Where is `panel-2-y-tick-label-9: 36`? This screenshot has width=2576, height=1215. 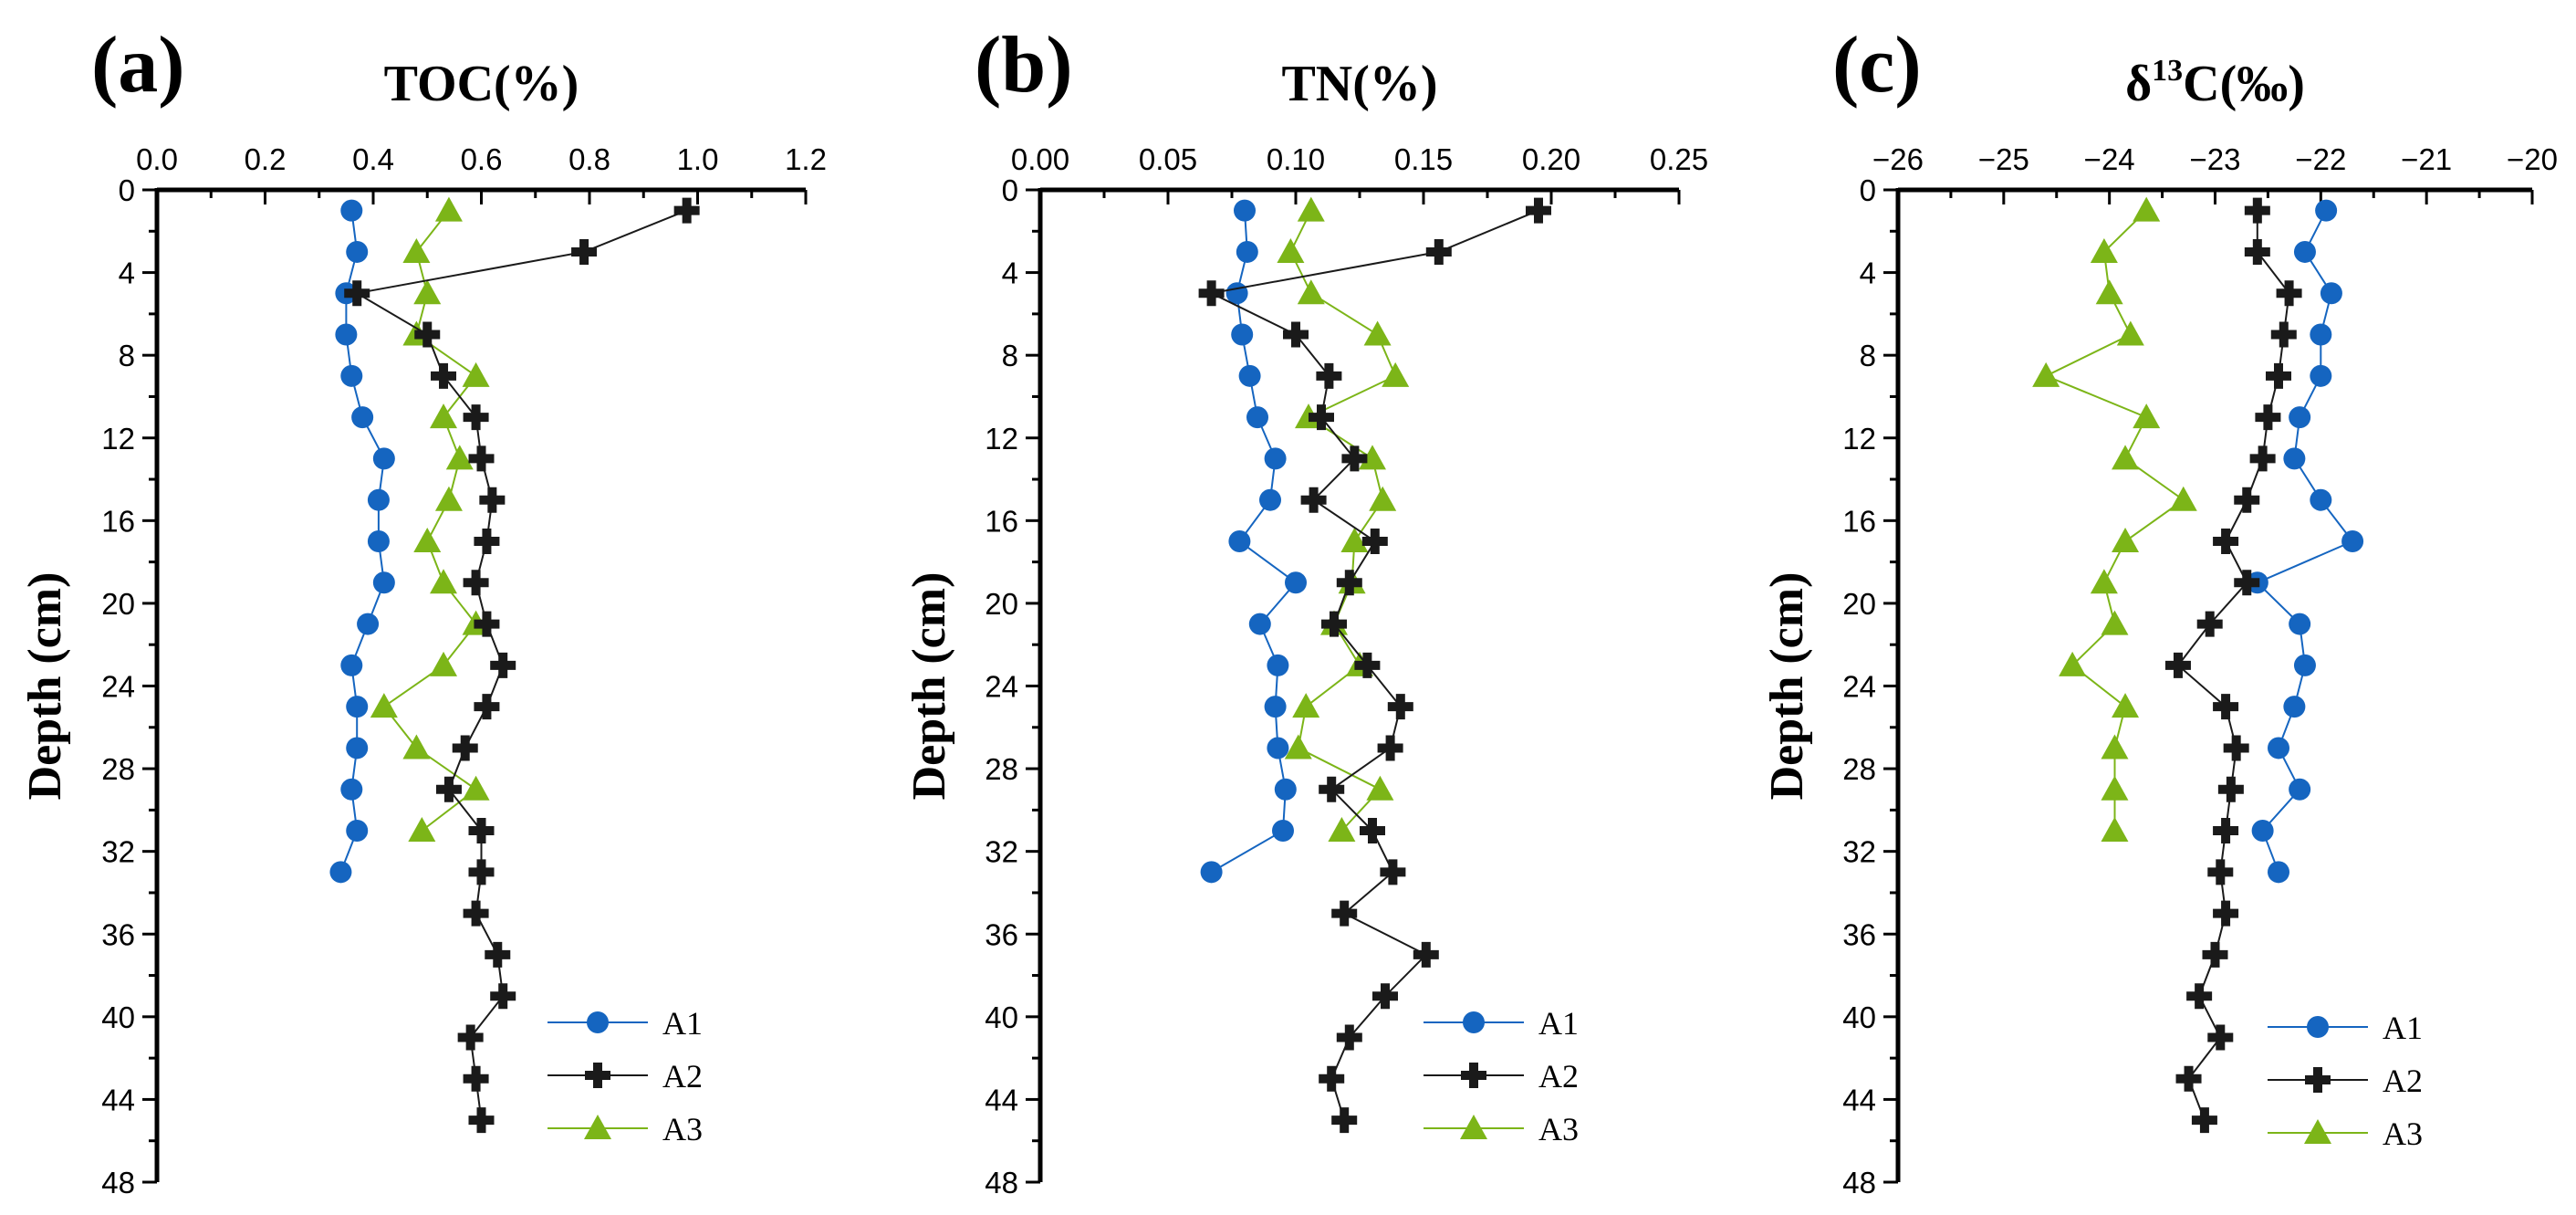 panel-2-y-tick-label-9: 36 is located at coordinates (1859, 934).